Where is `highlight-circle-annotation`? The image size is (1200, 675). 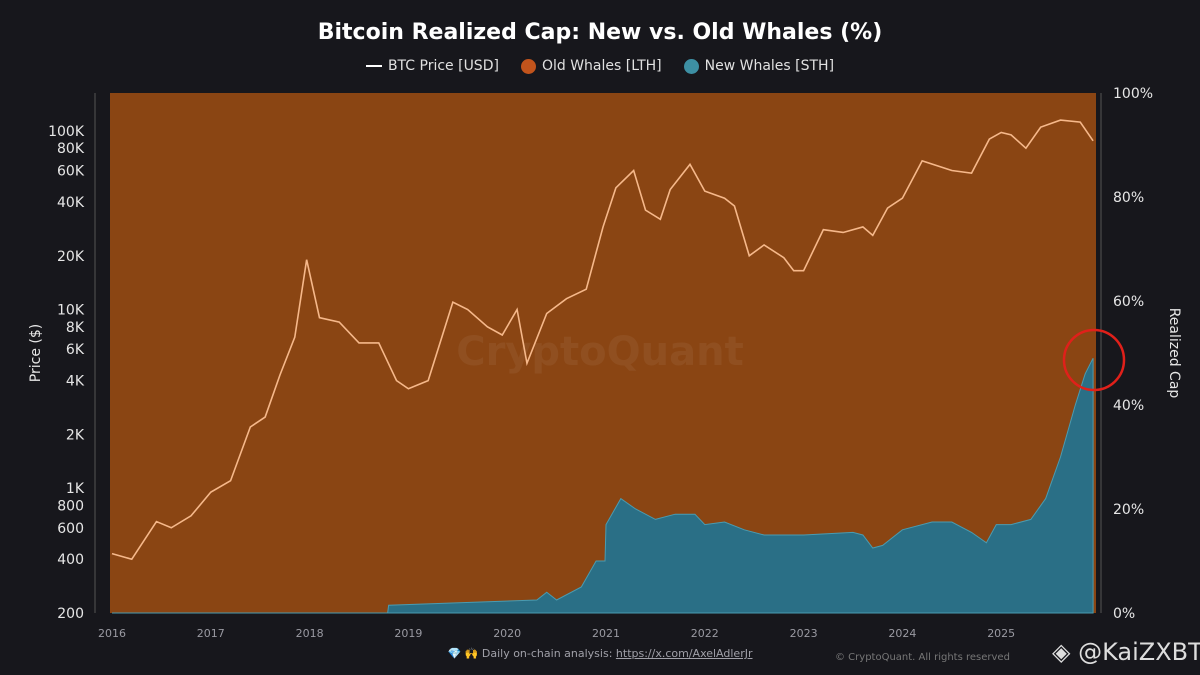 highlight-circle-annotation is located at coordinates (1094, 360).